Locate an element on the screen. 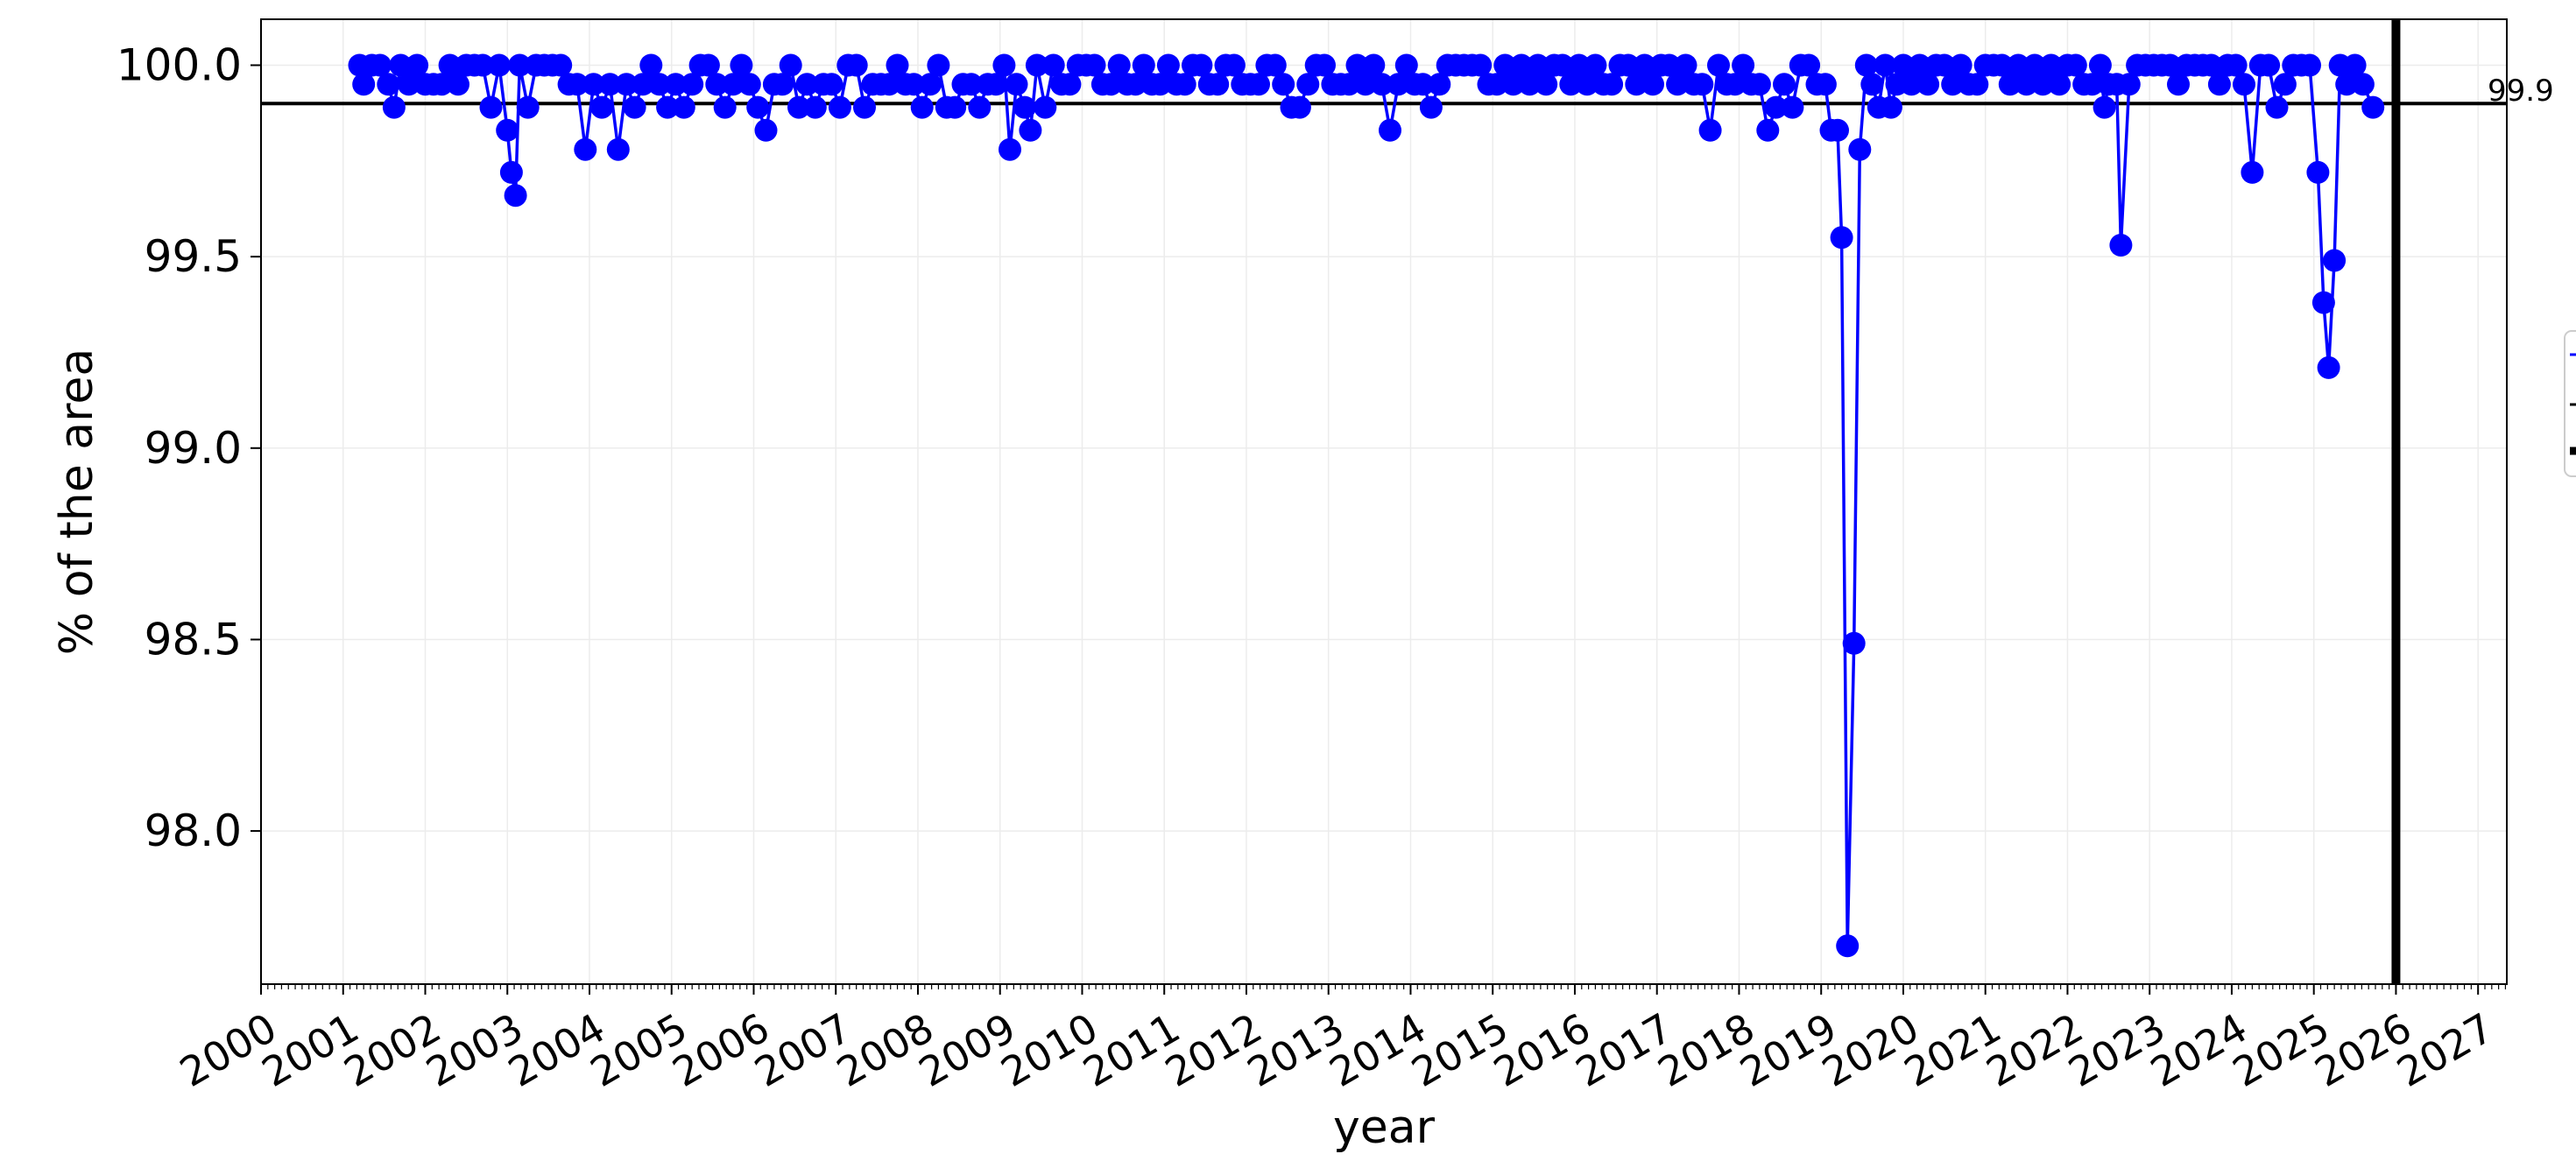  y-tick-label: 99.0 is located at coordinates (194, 449).